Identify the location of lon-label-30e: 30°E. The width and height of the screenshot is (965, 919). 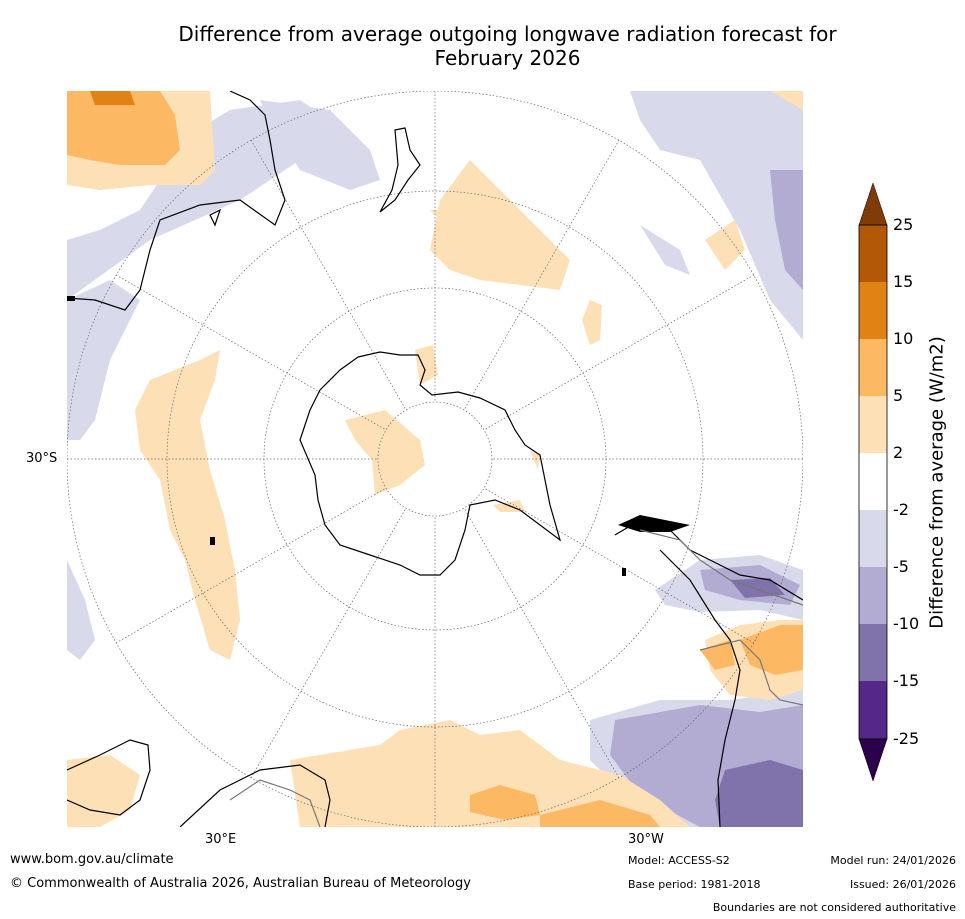
(221, 839).